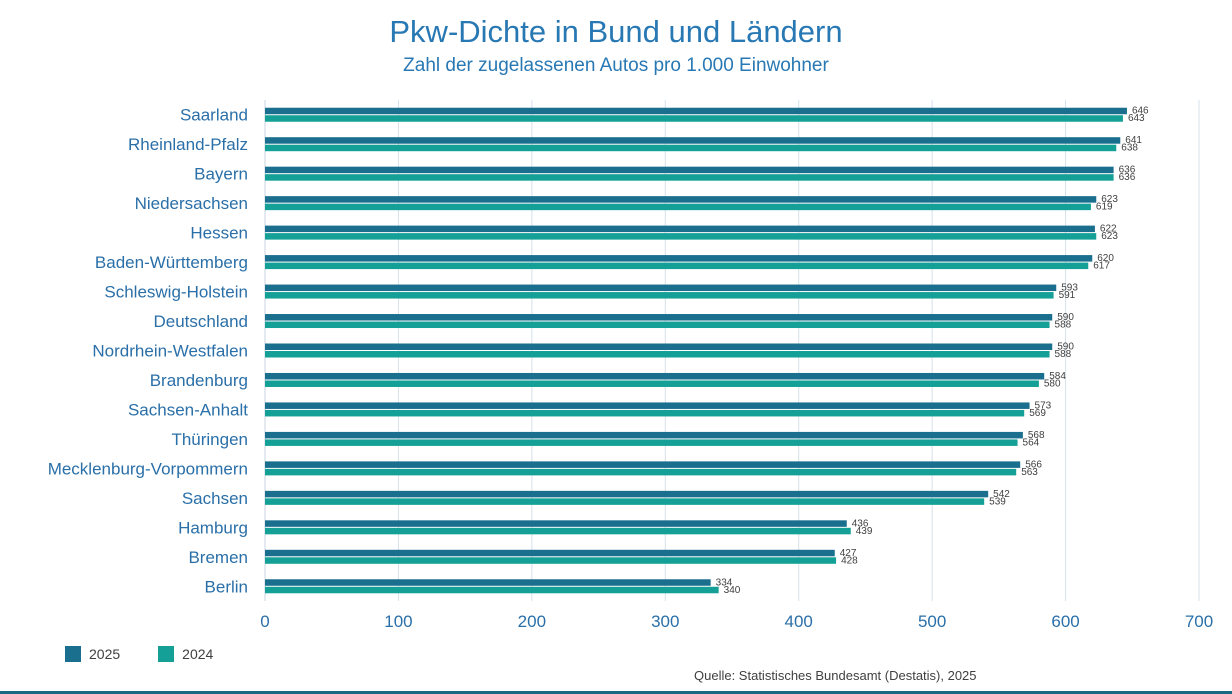  What do you see at coordinates (1136, 118) in the screenshot?
I see `value-label-2024: 643` at bounding box center [1136, 118].